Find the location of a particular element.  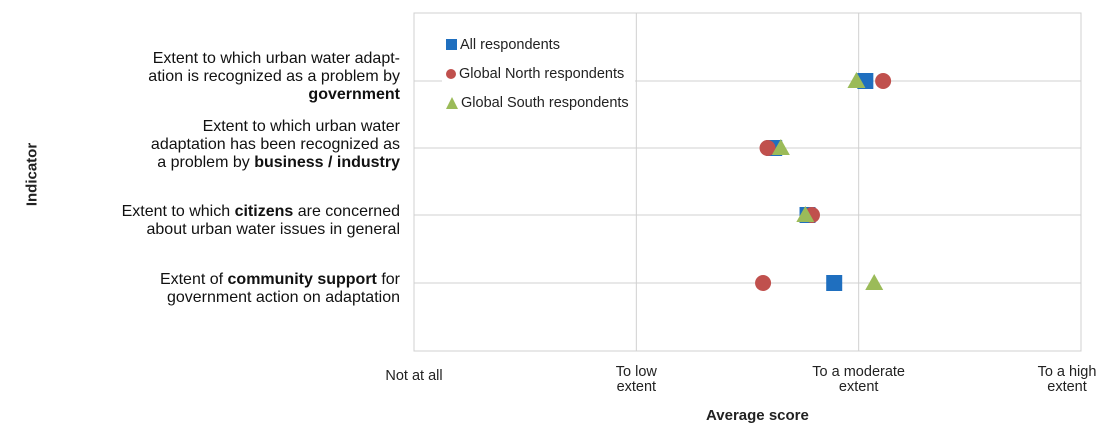

circle-marker-icon is located at coordinates (451, 73).